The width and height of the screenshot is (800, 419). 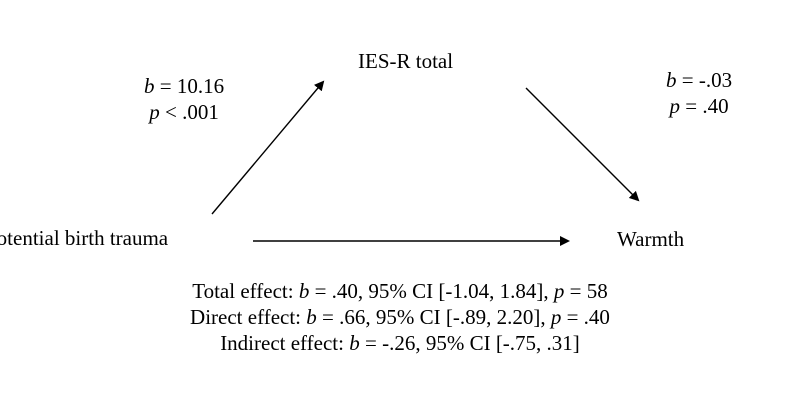 What do you see at coordinates (671, 80) in the screenshot?
I see `path-b-b-symbol: b` at bounding box center [671, 80].